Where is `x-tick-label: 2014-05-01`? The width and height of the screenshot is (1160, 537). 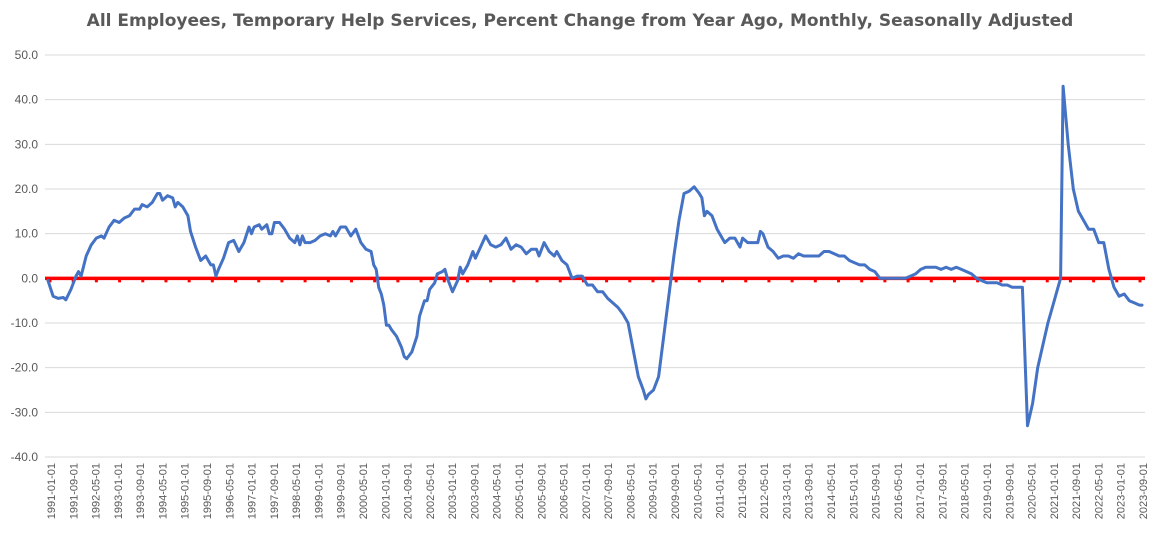
x-tick-label: 2014-05-01 is located at coordinates (832, 491).